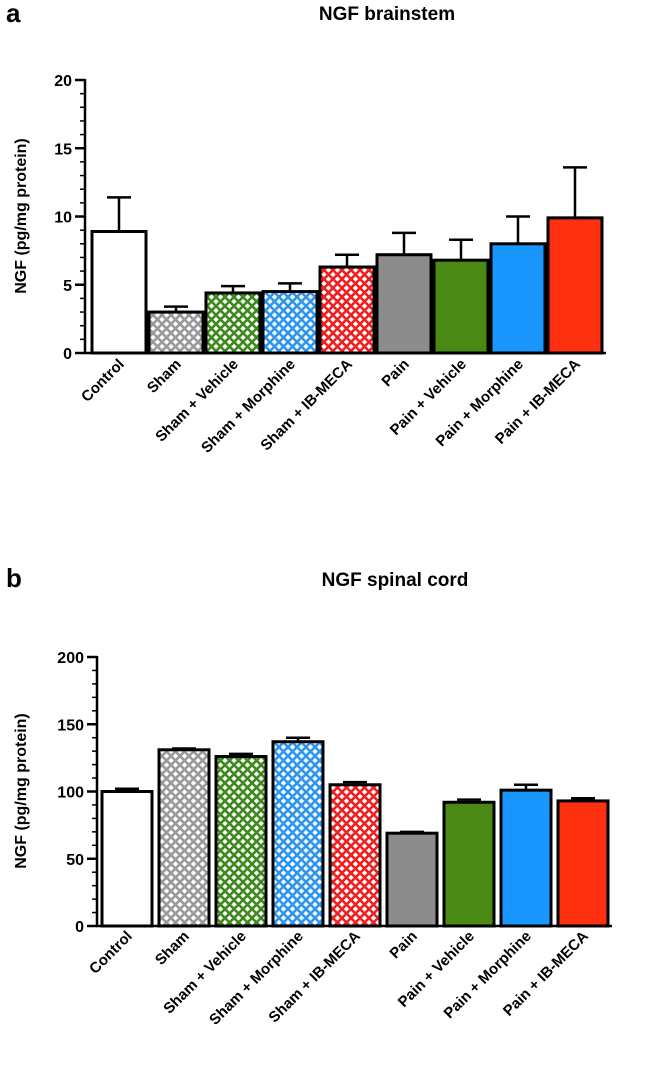 This screenshot has width=657, height=1075. What do you see at coordinates (13, 14) in the screenshot?
I see `panel-letter: a` at bounding box center [13, 14].